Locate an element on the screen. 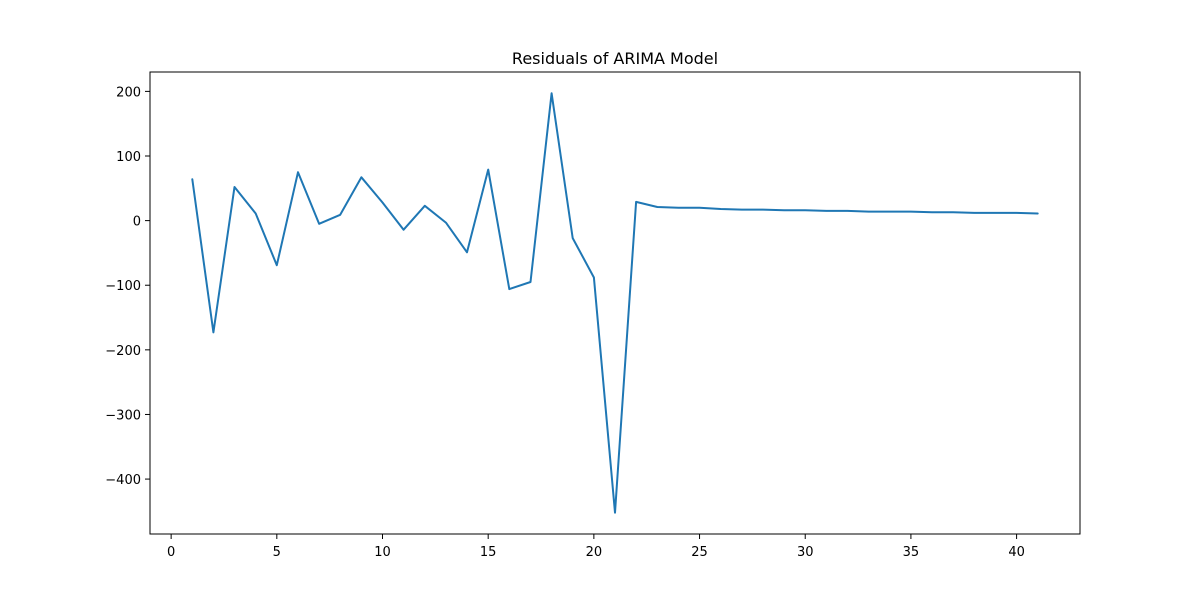 The image size is (1200, 600). chart-title: Residuals of ARIMA Model is located at coordinates (615, 58).